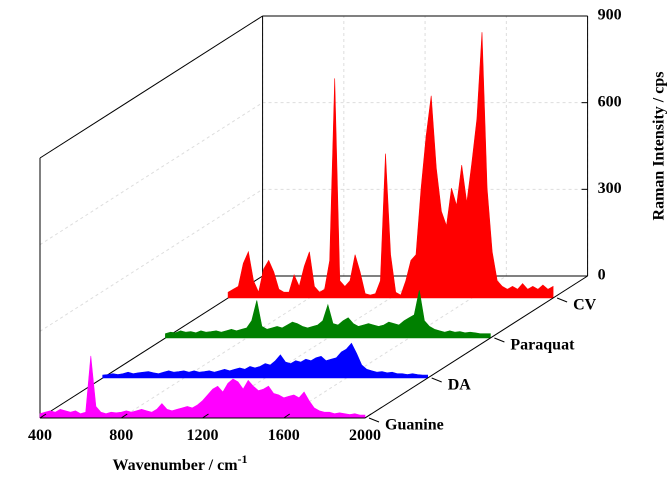 The width and height of the screenshot is (667, 484). What do you see at coordinates (414, 425) in the screenshot?
I see `series-label: Guanine` at bounding box center [414, 425].